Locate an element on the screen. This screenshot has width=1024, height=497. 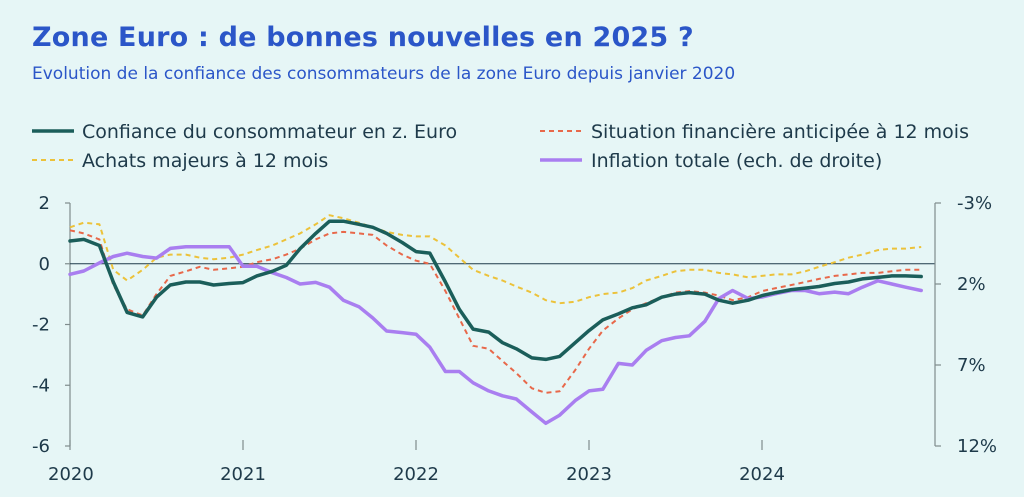
y-left-tick-label: 2 is located at coordinates (44, 203).